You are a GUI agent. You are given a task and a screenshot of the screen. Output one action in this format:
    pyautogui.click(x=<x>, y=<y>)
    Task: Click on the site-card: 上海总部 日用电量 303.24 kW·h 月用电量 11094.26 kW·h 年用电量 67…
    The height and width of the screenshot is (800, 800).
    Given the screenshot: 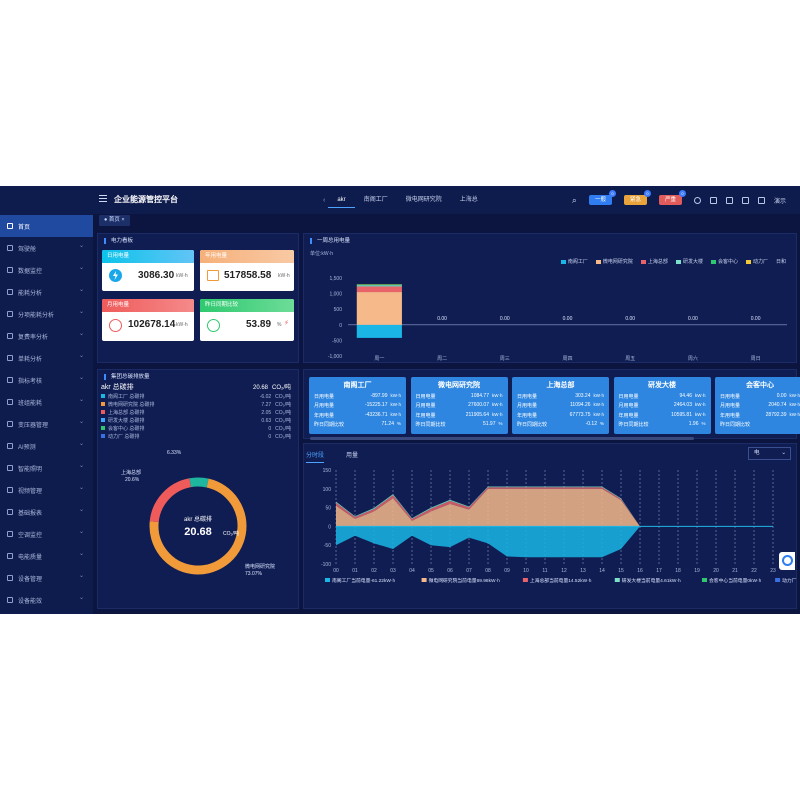 What is the action you would take?
    pyautogui.click(x=560, y=405)
    